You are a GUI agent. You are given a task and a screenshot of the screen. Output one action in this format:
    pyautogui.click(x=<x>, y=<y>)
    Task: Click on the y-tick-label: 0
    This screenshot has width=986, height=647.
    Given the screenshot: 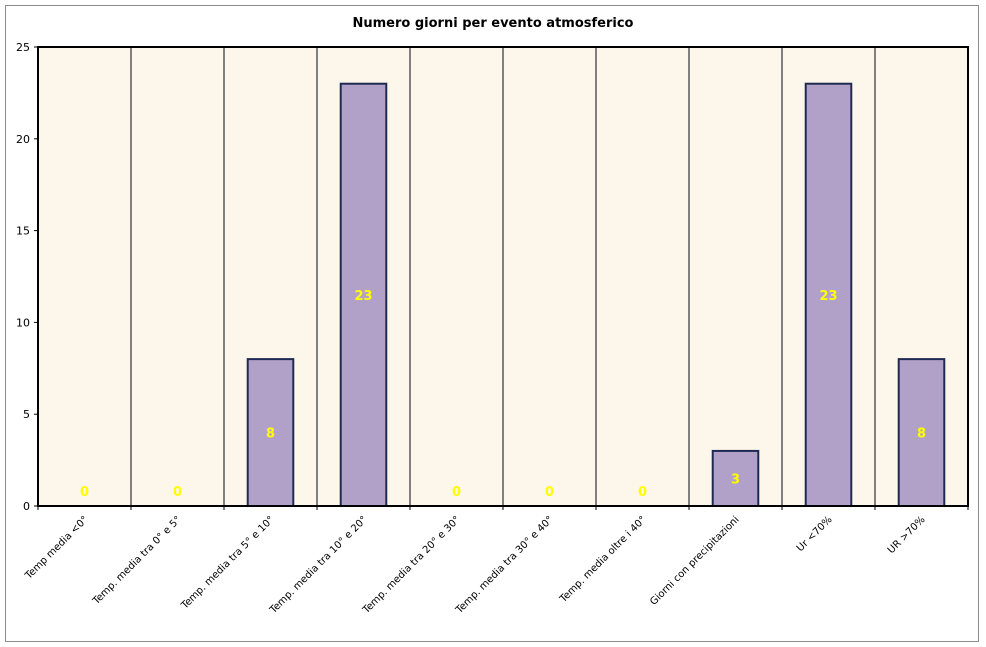 What is the action you would take?
    pyautogui.click(x=26, y=506)
    